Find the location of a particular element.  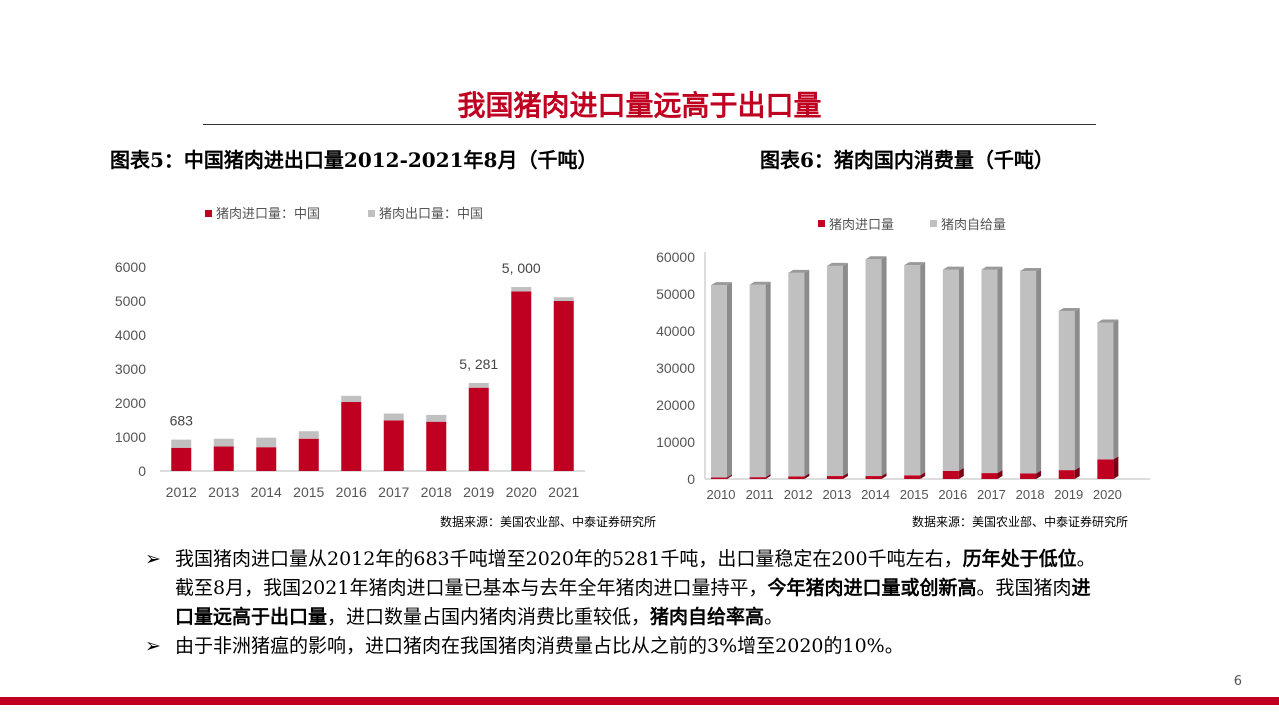

chart1-title: 图表5：中国猪肉进出口量2012-2021年8月（千吨） is located at coordinates (354, 160).